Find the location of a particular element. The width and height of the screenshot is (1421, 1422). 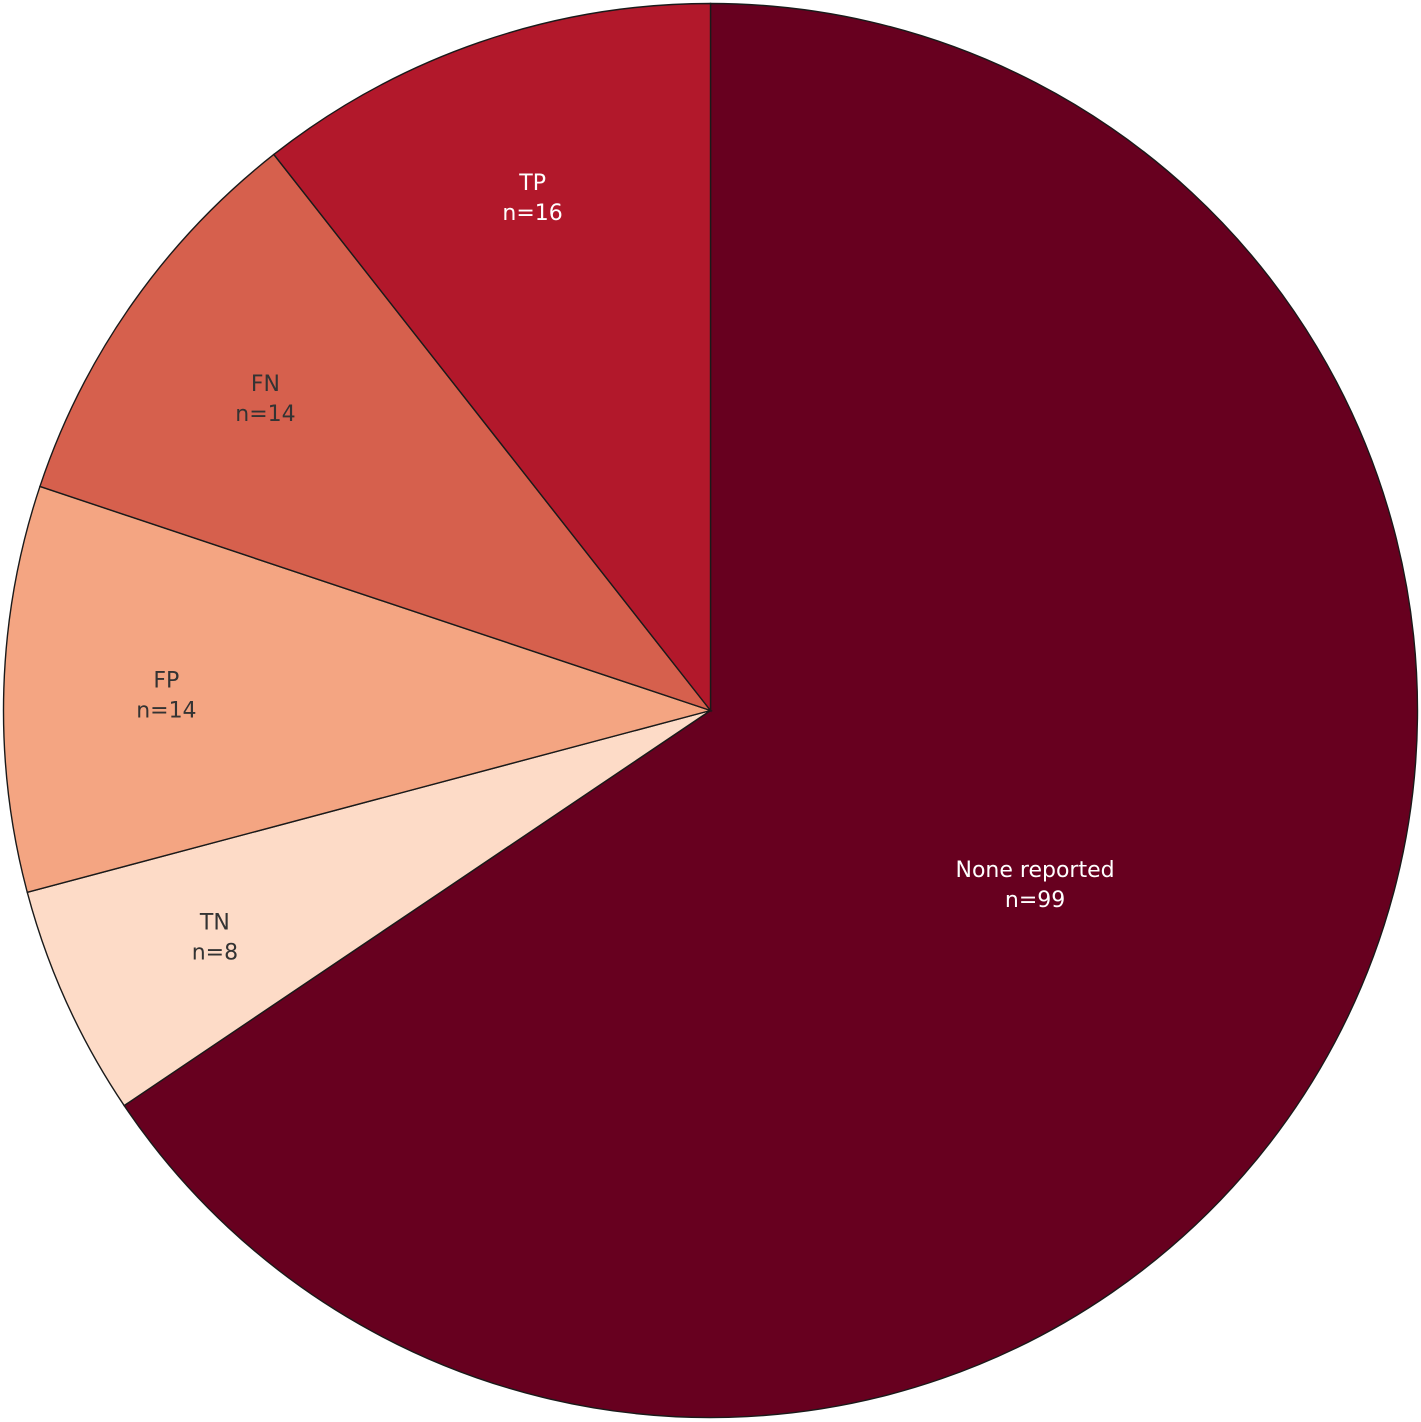

slice-label-none-reported: None reported is located at coordinates (1035, 870).